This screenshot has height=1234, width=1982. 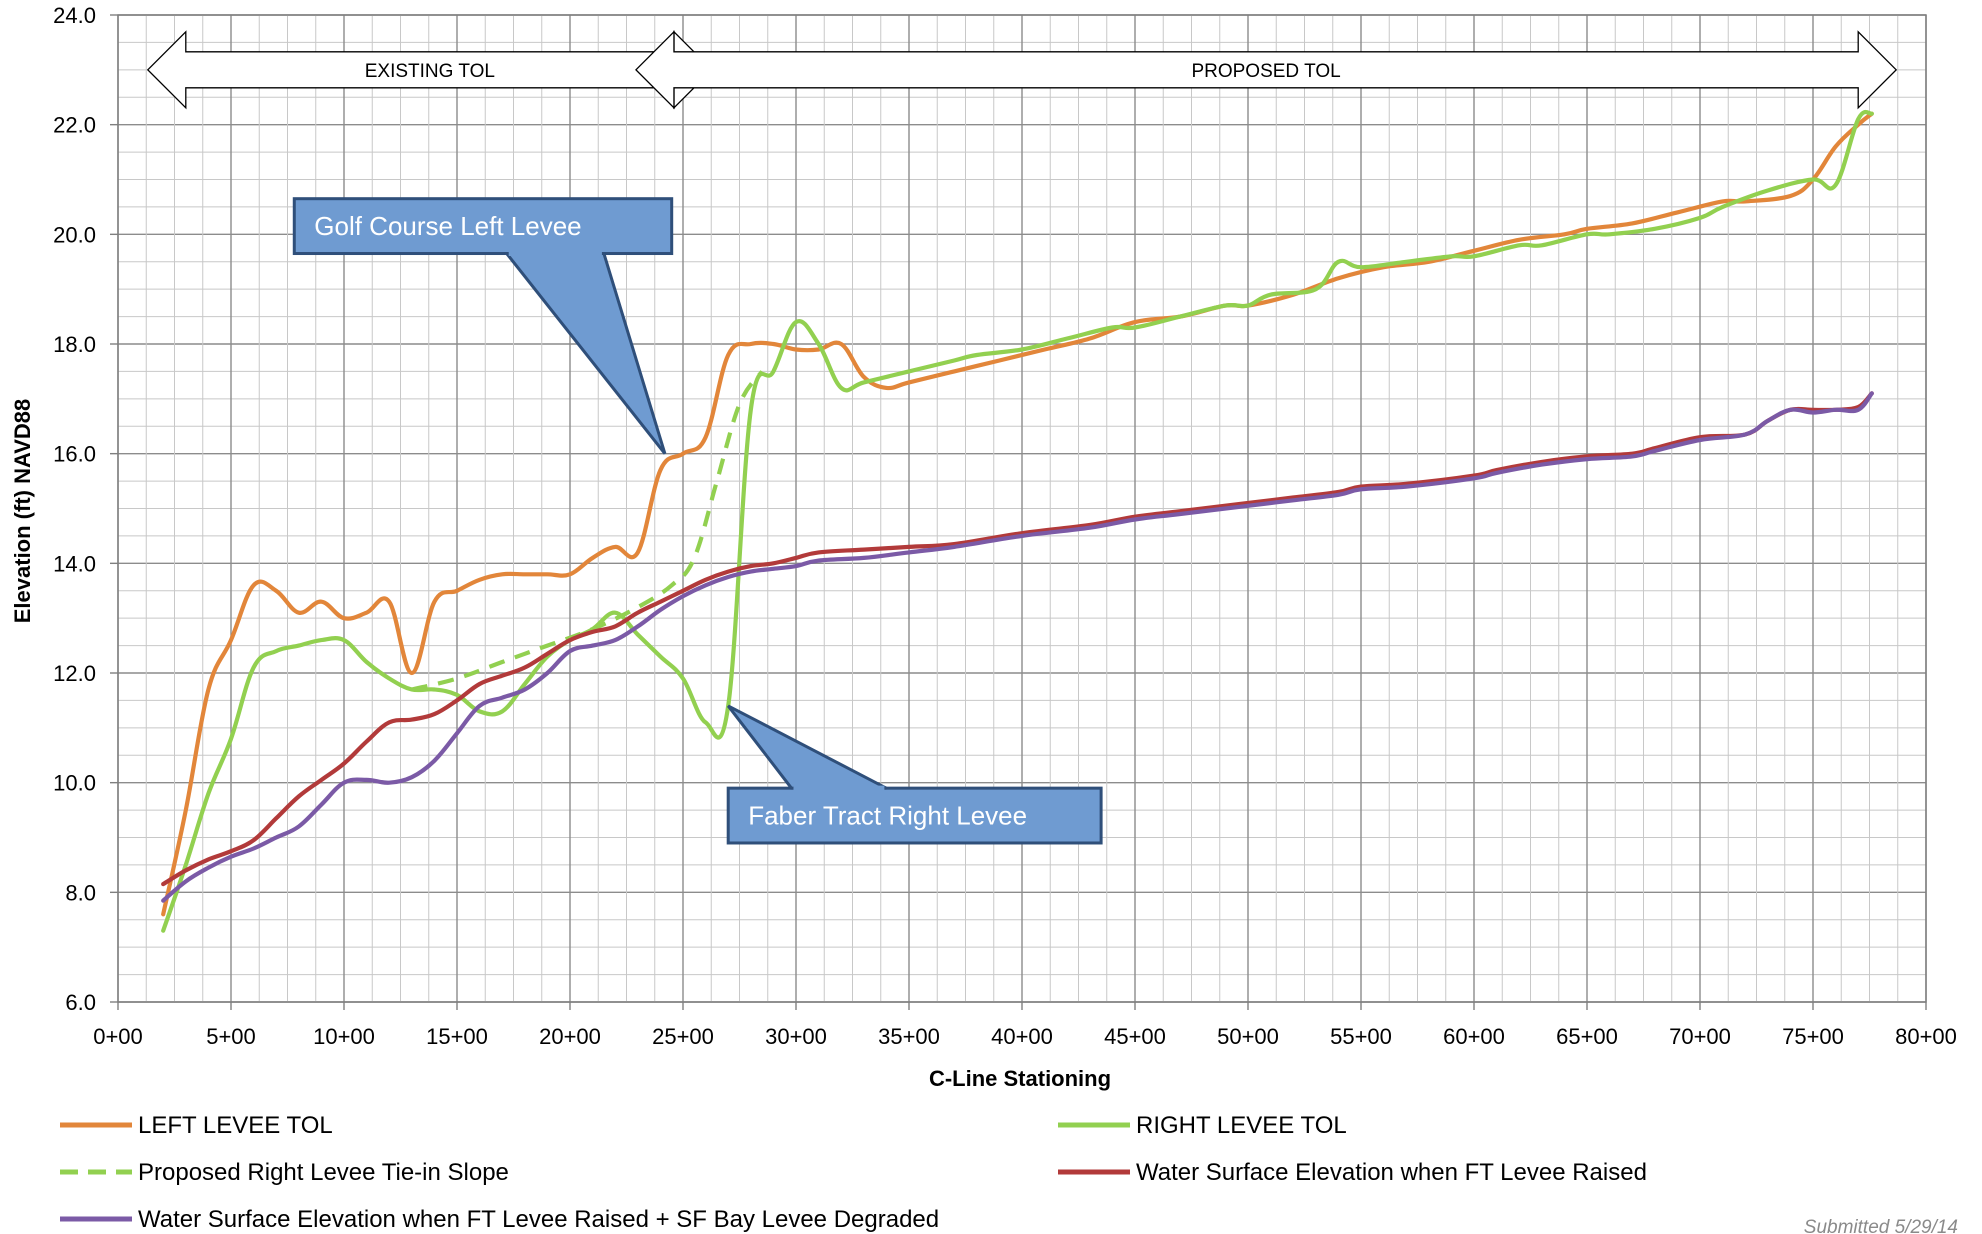 I want to click on tol-bands: EXISTING TOL PROPOSED TOL, so click(x=1022, y=70).